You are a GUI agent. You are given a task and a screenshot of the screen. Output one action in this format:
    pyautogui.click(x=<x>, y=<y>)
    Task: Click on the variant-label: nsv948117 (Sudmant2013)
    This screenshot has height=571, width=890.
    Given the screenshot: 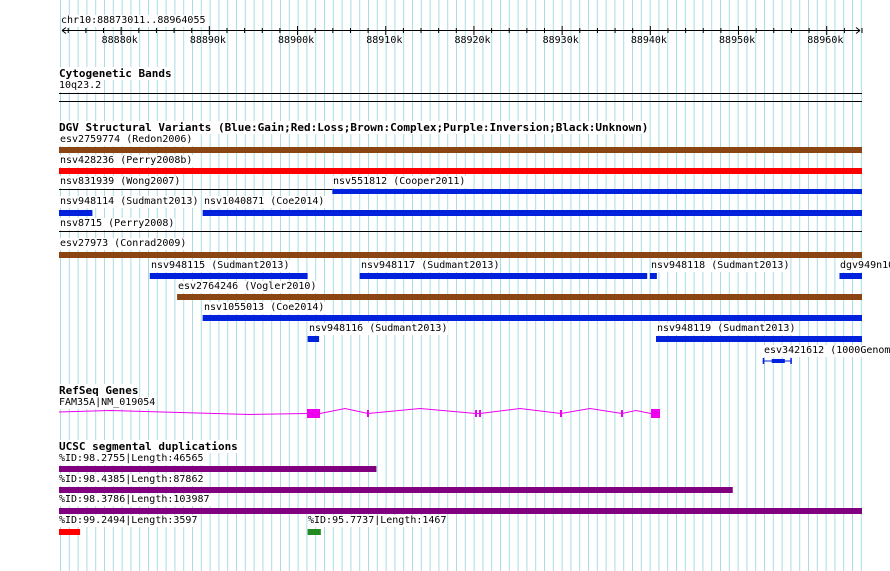 What is the action you would take?
    pyautogui.click(x=431, y=266)
    